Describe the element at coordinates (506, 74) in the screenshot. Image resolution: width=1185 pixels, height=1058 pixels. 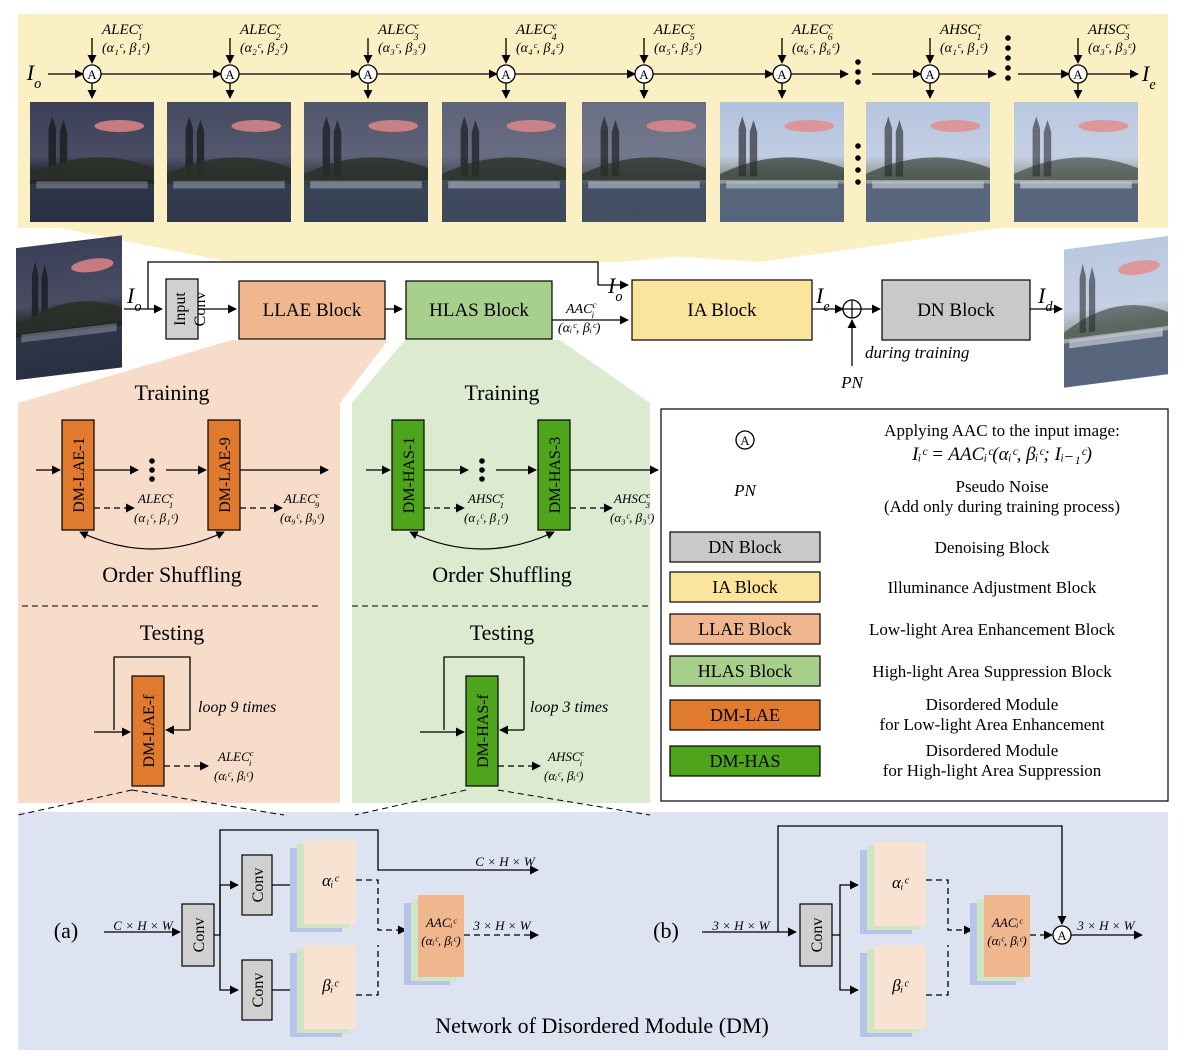
I see `stage-aac-node-3-letter: A` at that location.